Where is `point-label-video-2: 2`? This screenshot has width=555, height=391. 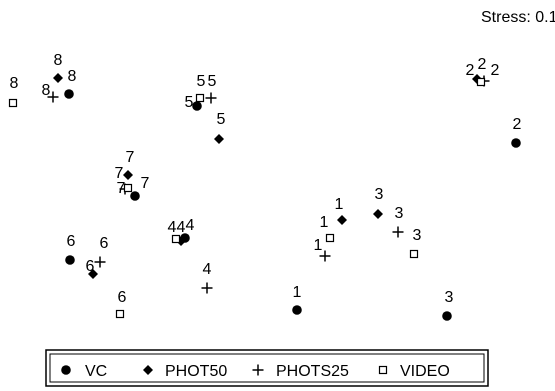
point-label-video-2: 2 is located at coordinates (482, 64).